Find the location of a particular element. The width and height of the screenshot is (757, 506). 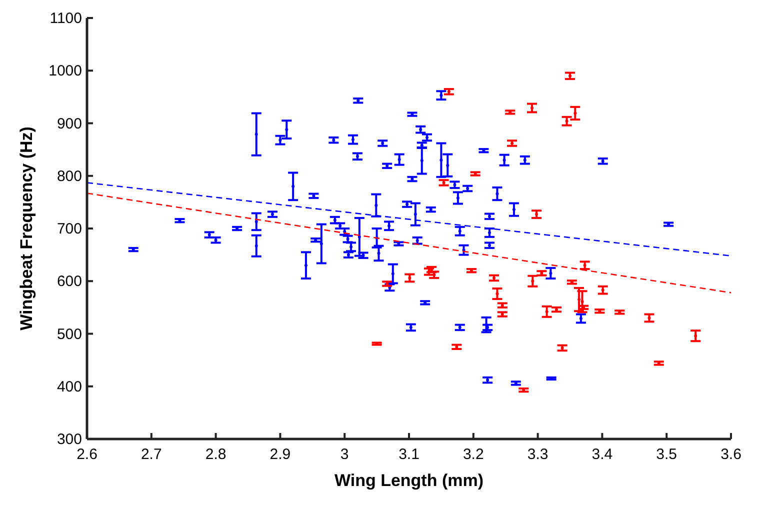

y-tick-label: 900 is located at coordinates (69, 123).